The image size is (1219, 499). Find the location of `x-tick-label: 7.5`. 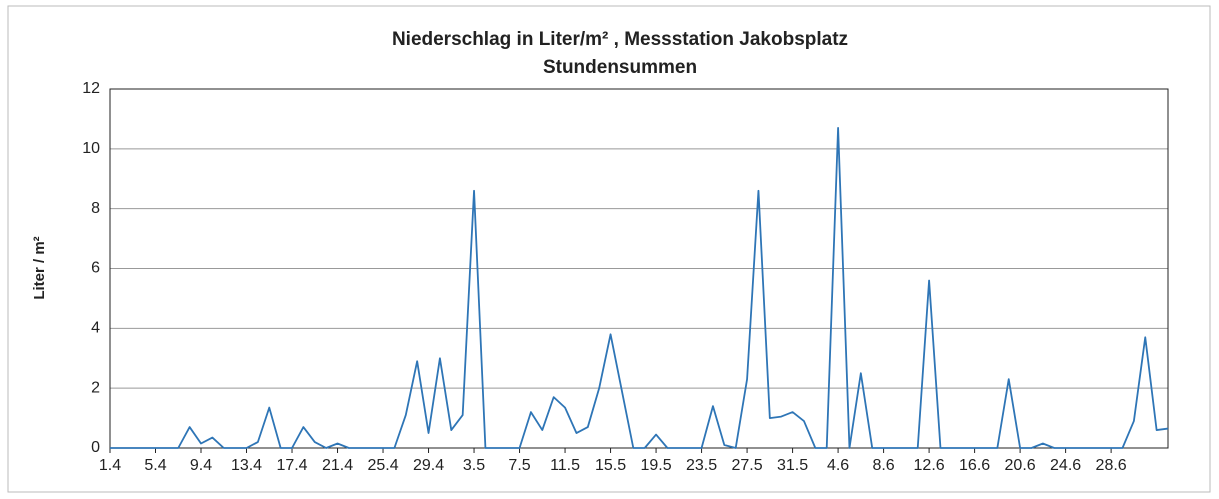

x-tick-label: 7.5 is located at coordinates (519, 465).